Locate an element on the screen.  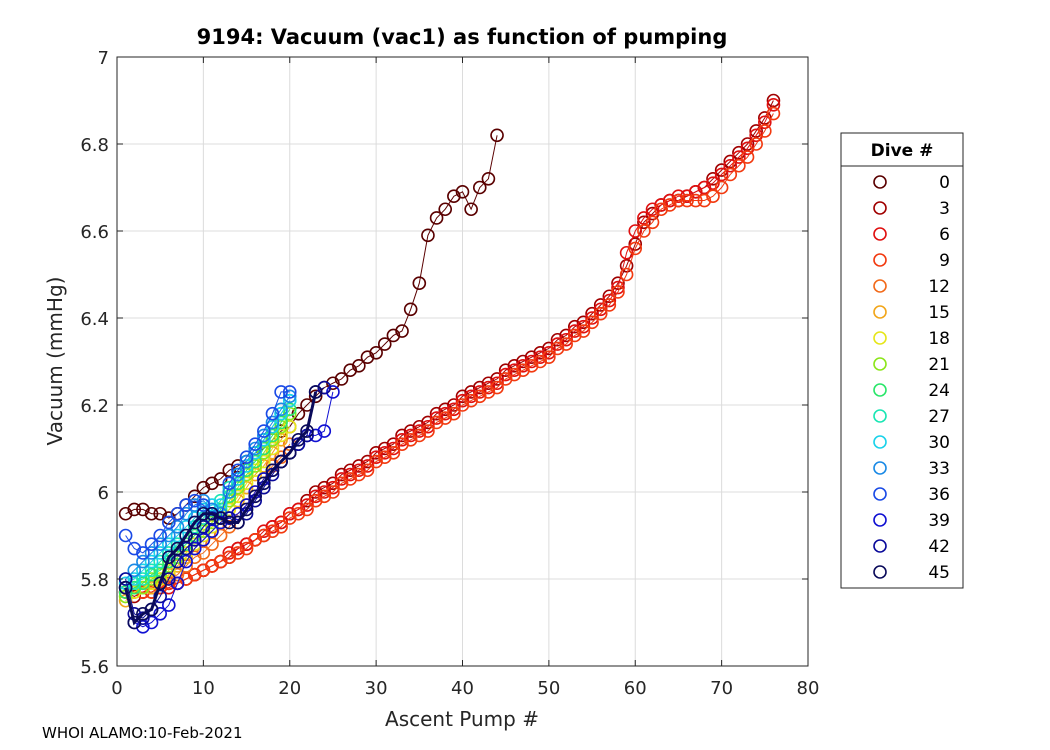
legend-label-dive-42: 42 is located at coordinates (939, 547).